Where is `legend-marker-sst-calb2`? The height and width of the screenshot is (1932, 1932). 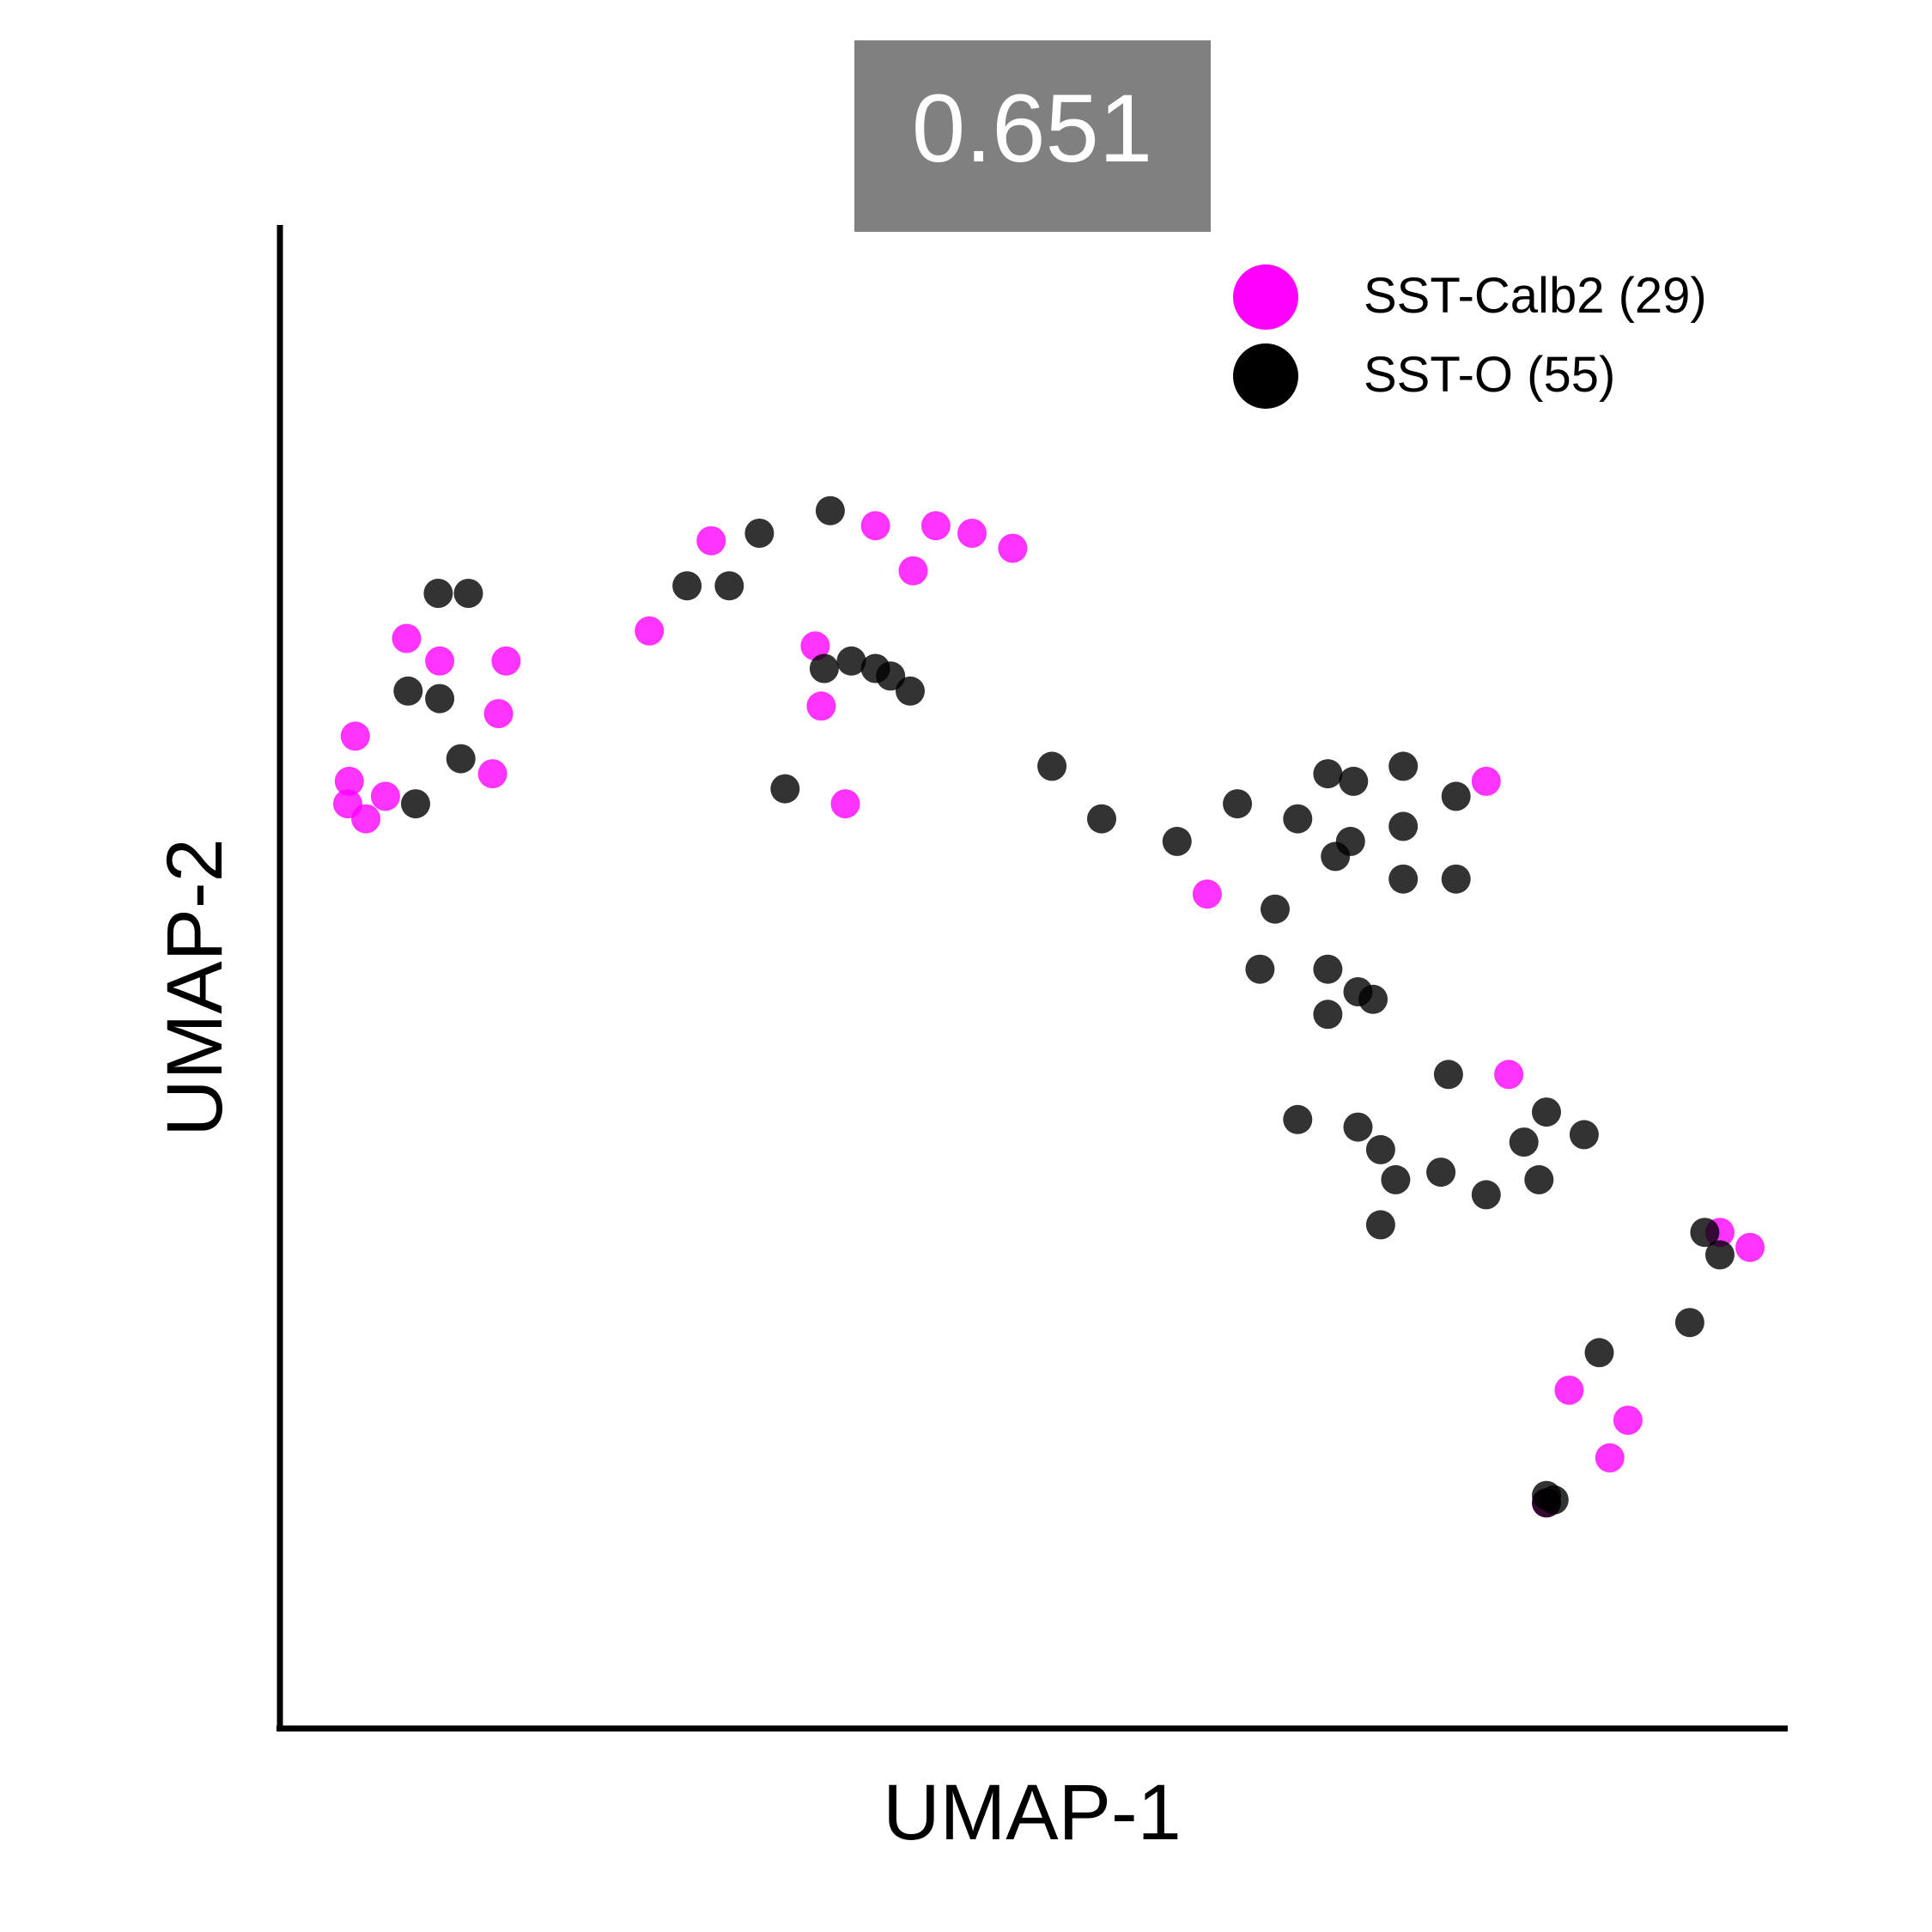
legend-marker-sst-calb2 is located at coordinates (1265, 297).